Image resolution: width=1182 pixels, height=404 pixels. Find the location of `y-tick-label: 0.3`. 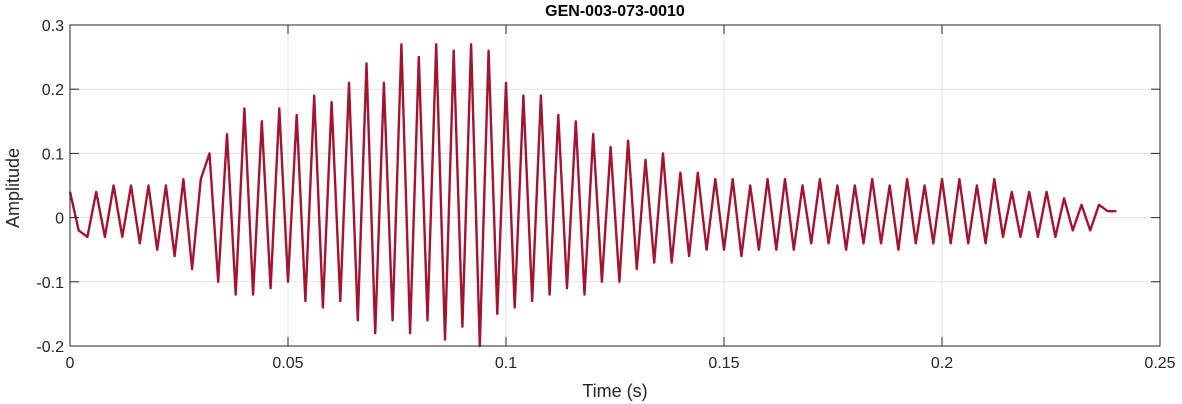

y-tick-label: 0.3 is located at coordinates (53, 26).